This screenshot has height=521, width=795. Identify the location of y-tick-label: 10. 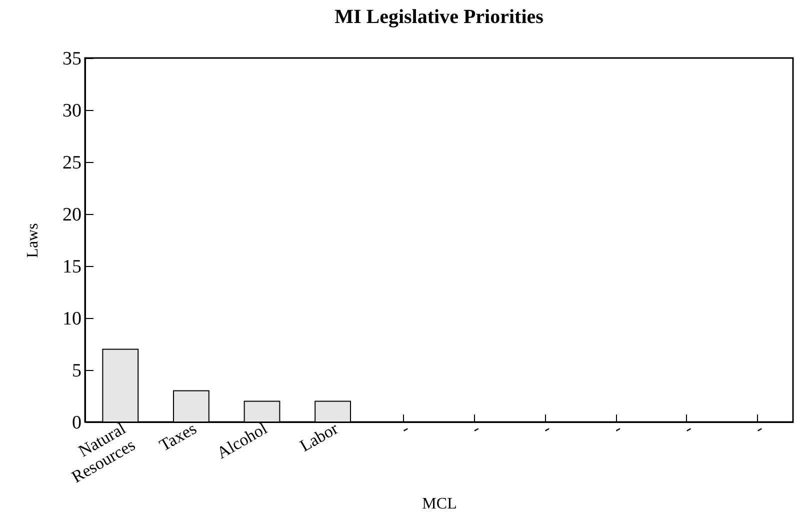
(72, 319).